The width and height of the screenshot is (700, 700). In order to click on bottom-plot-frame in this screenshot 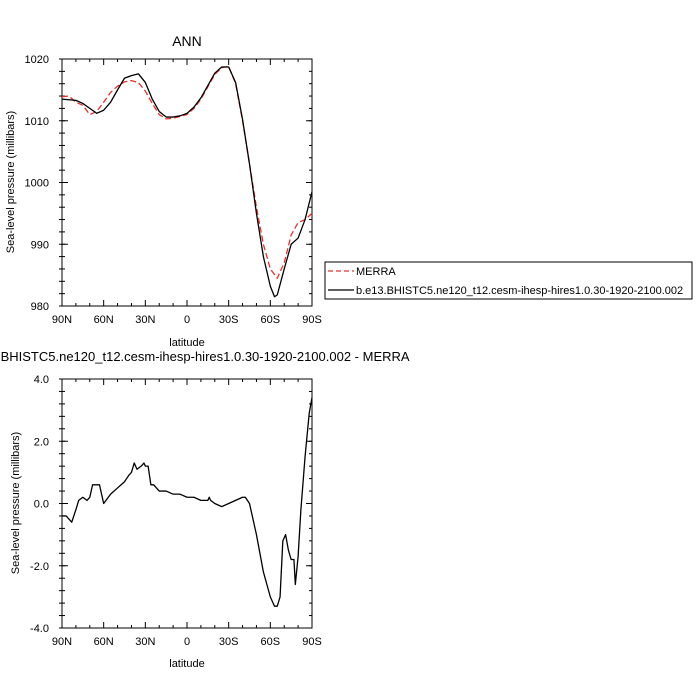, I will do `click(187, 503)`.